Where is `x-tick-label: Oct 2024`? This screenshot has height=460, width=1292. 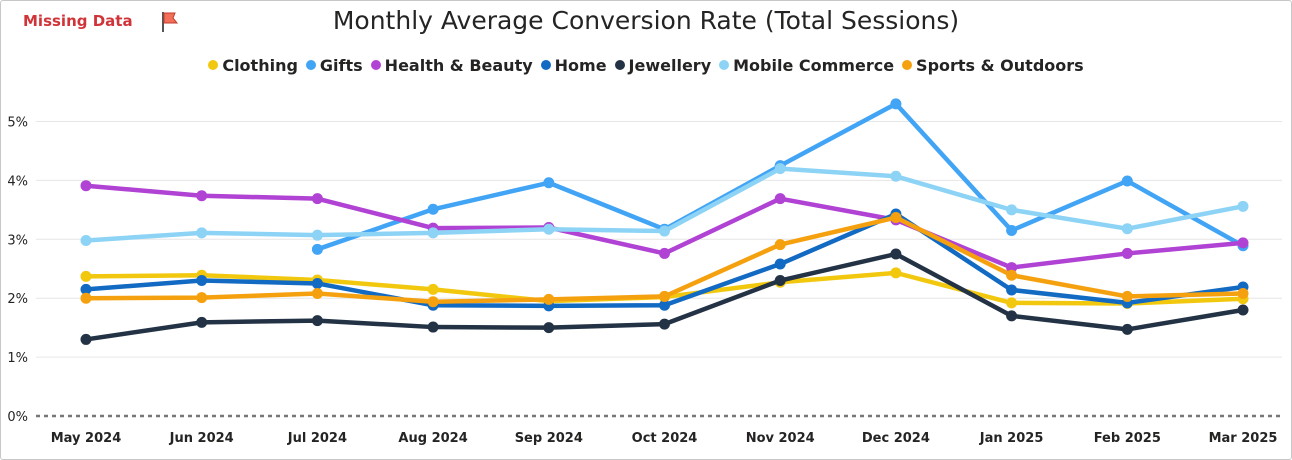
x-tick-label: Oct 2024 is located at coordinates (665, 438).